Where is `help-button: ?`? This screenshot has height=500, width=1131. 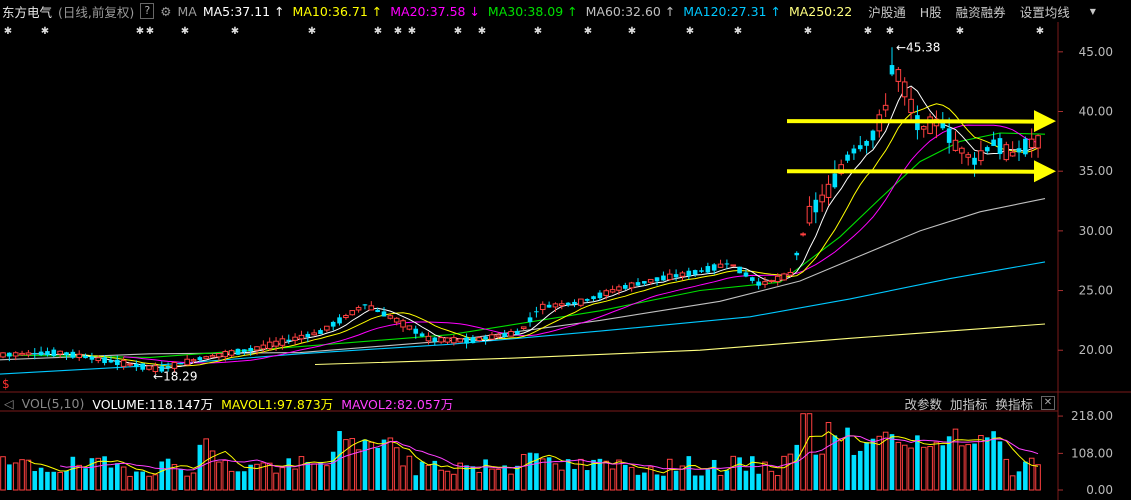
help-button: ? is located at coordinates (147, 11).